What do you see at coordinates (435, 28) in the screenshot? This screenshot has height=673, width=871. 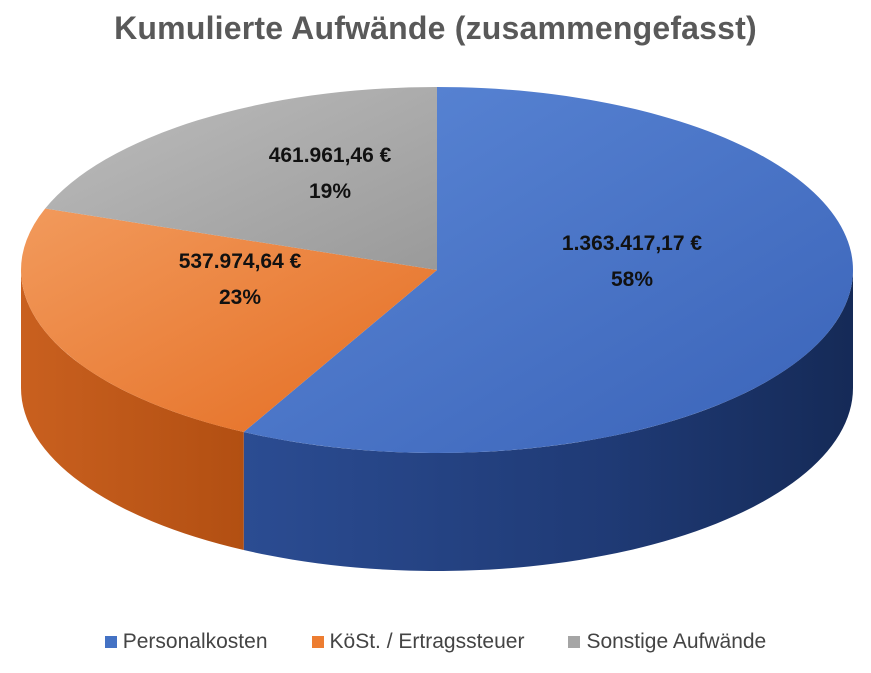 I see `chart-title: Kumulierte Aufwände (zusammengefasst)` at bounding box center [435, 28].